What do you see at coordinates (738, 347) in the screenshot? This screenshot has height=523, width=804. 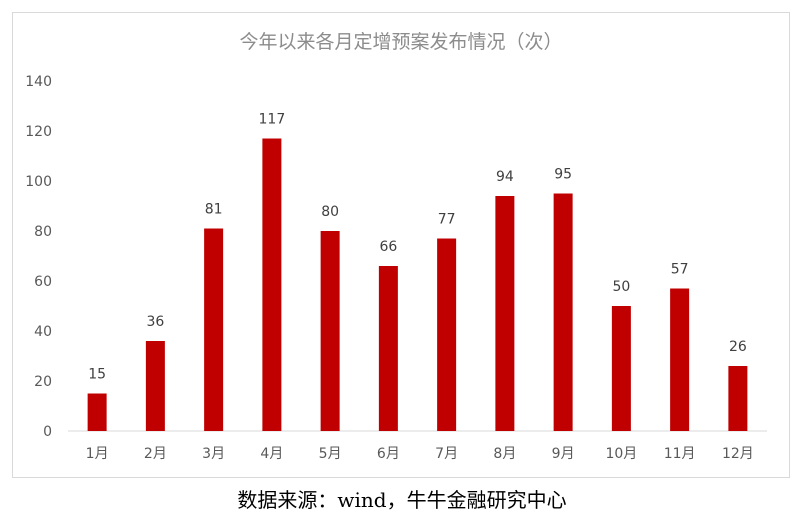 I see `data-label: 26` at bounding box center [738, 347].